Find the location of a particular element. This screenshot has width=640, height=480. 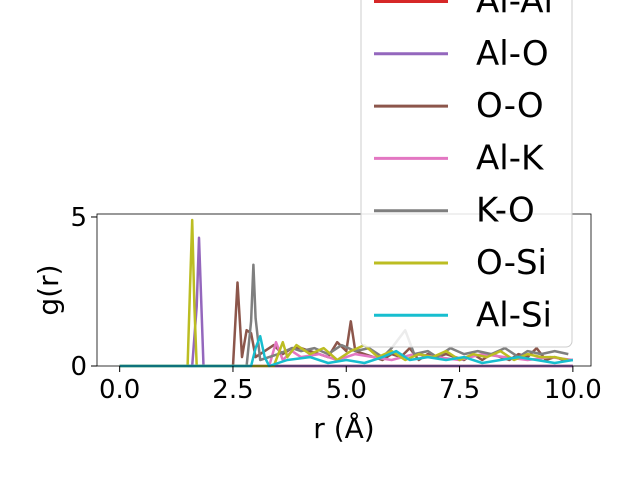

y-axis-label: g(r) is located at coordinates (48, 289).